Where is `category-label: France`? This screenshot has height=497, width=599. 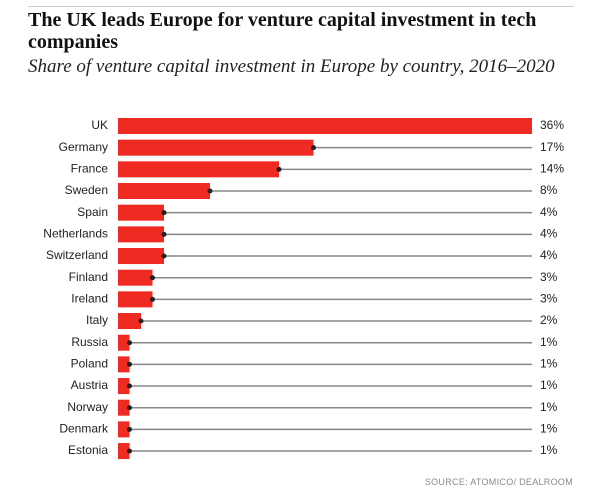
category-label: France is located at coordinates (90, 169).